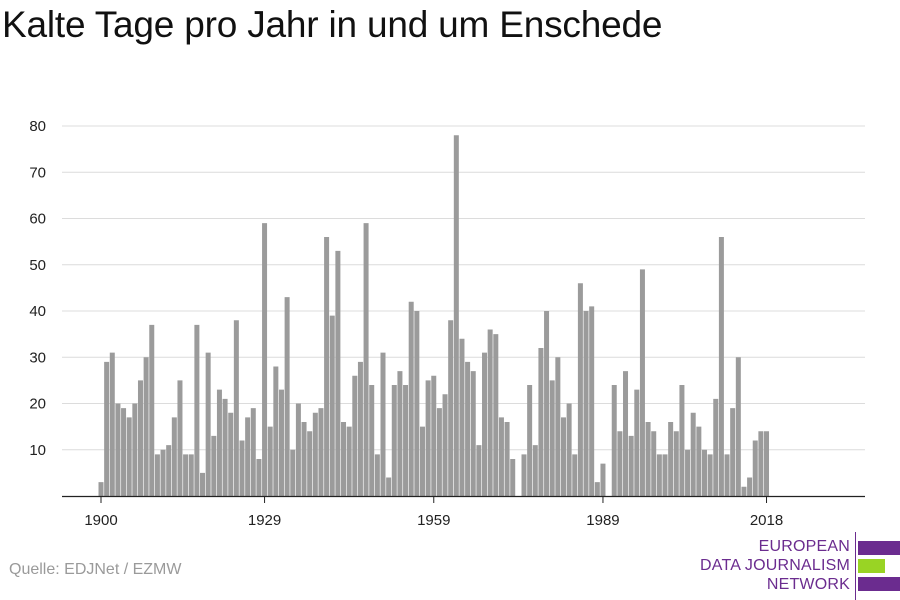 This screenshot has height=600, width=900. Describe the element at coordinates (287, 397) in the screenshot. I see `bar-1933` at that location.